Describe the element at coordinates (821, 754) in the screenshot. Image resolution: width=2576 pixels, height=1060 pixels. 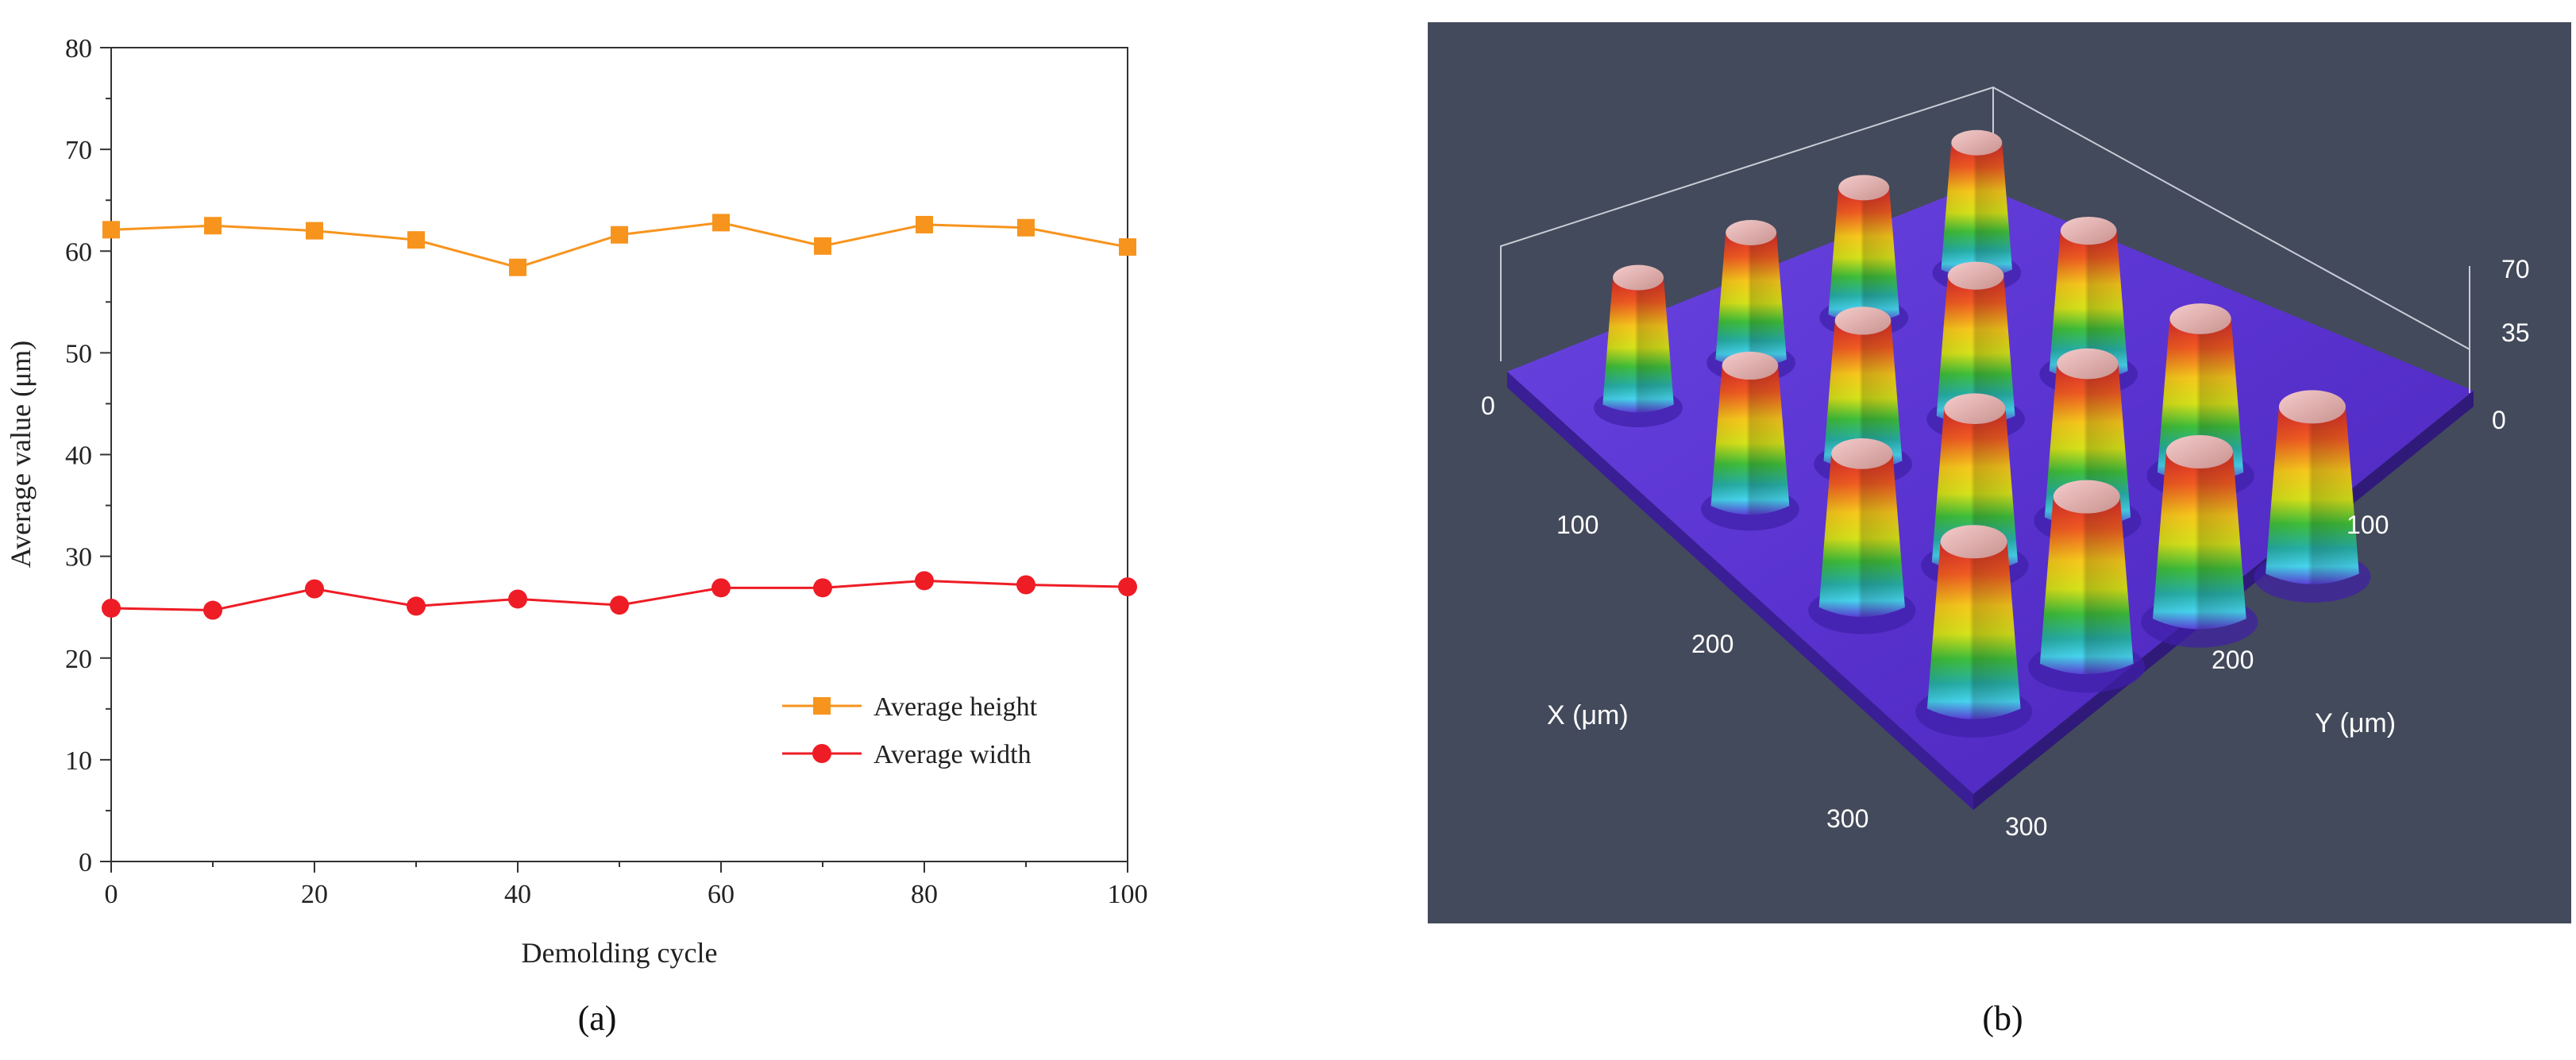
I see `legend-marker-width` at that location.